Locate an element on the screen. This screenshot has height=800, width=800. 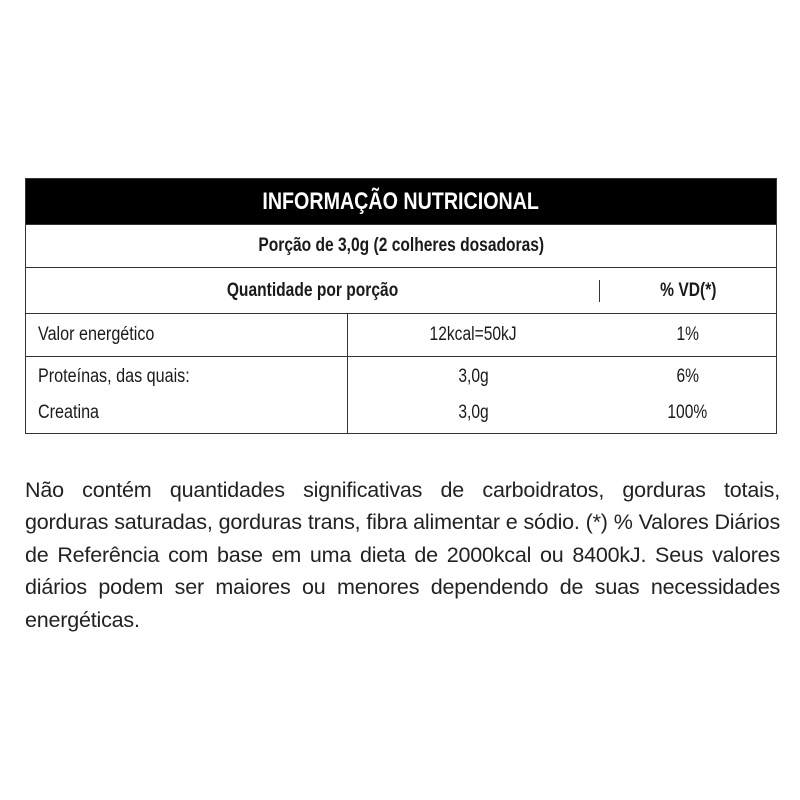
row-vd: 6% is located at coordinates (687, 376).